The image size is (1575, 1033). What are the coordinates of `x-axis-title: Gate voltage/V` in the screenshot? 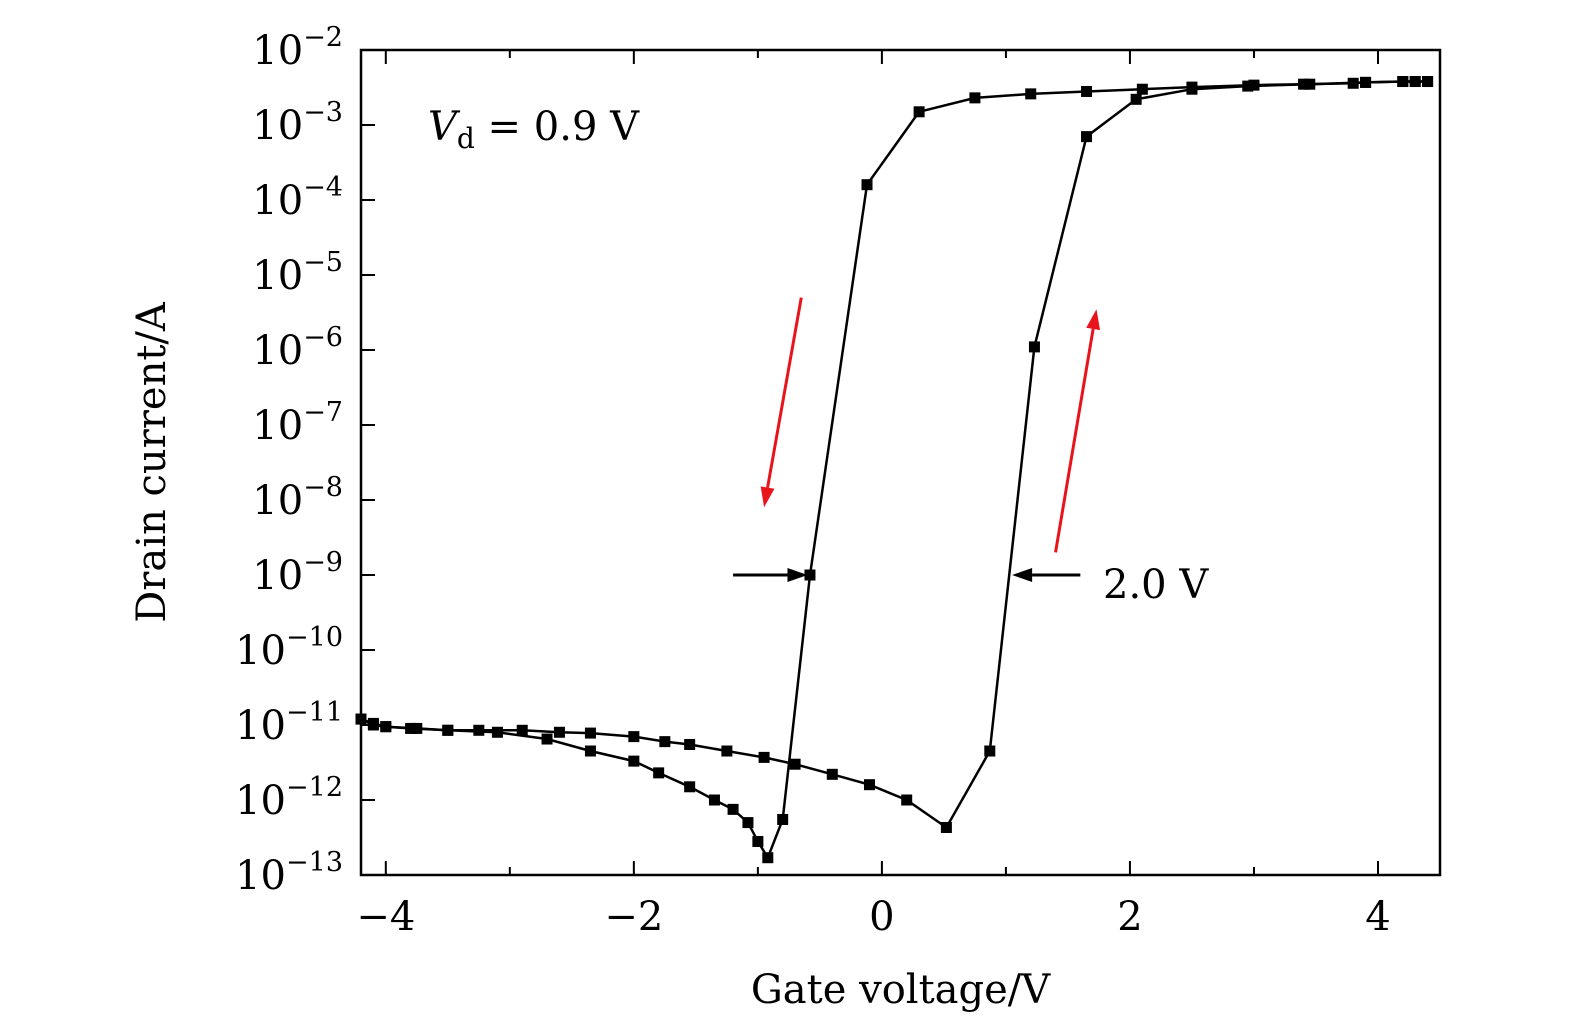 It's located at (901, 990).